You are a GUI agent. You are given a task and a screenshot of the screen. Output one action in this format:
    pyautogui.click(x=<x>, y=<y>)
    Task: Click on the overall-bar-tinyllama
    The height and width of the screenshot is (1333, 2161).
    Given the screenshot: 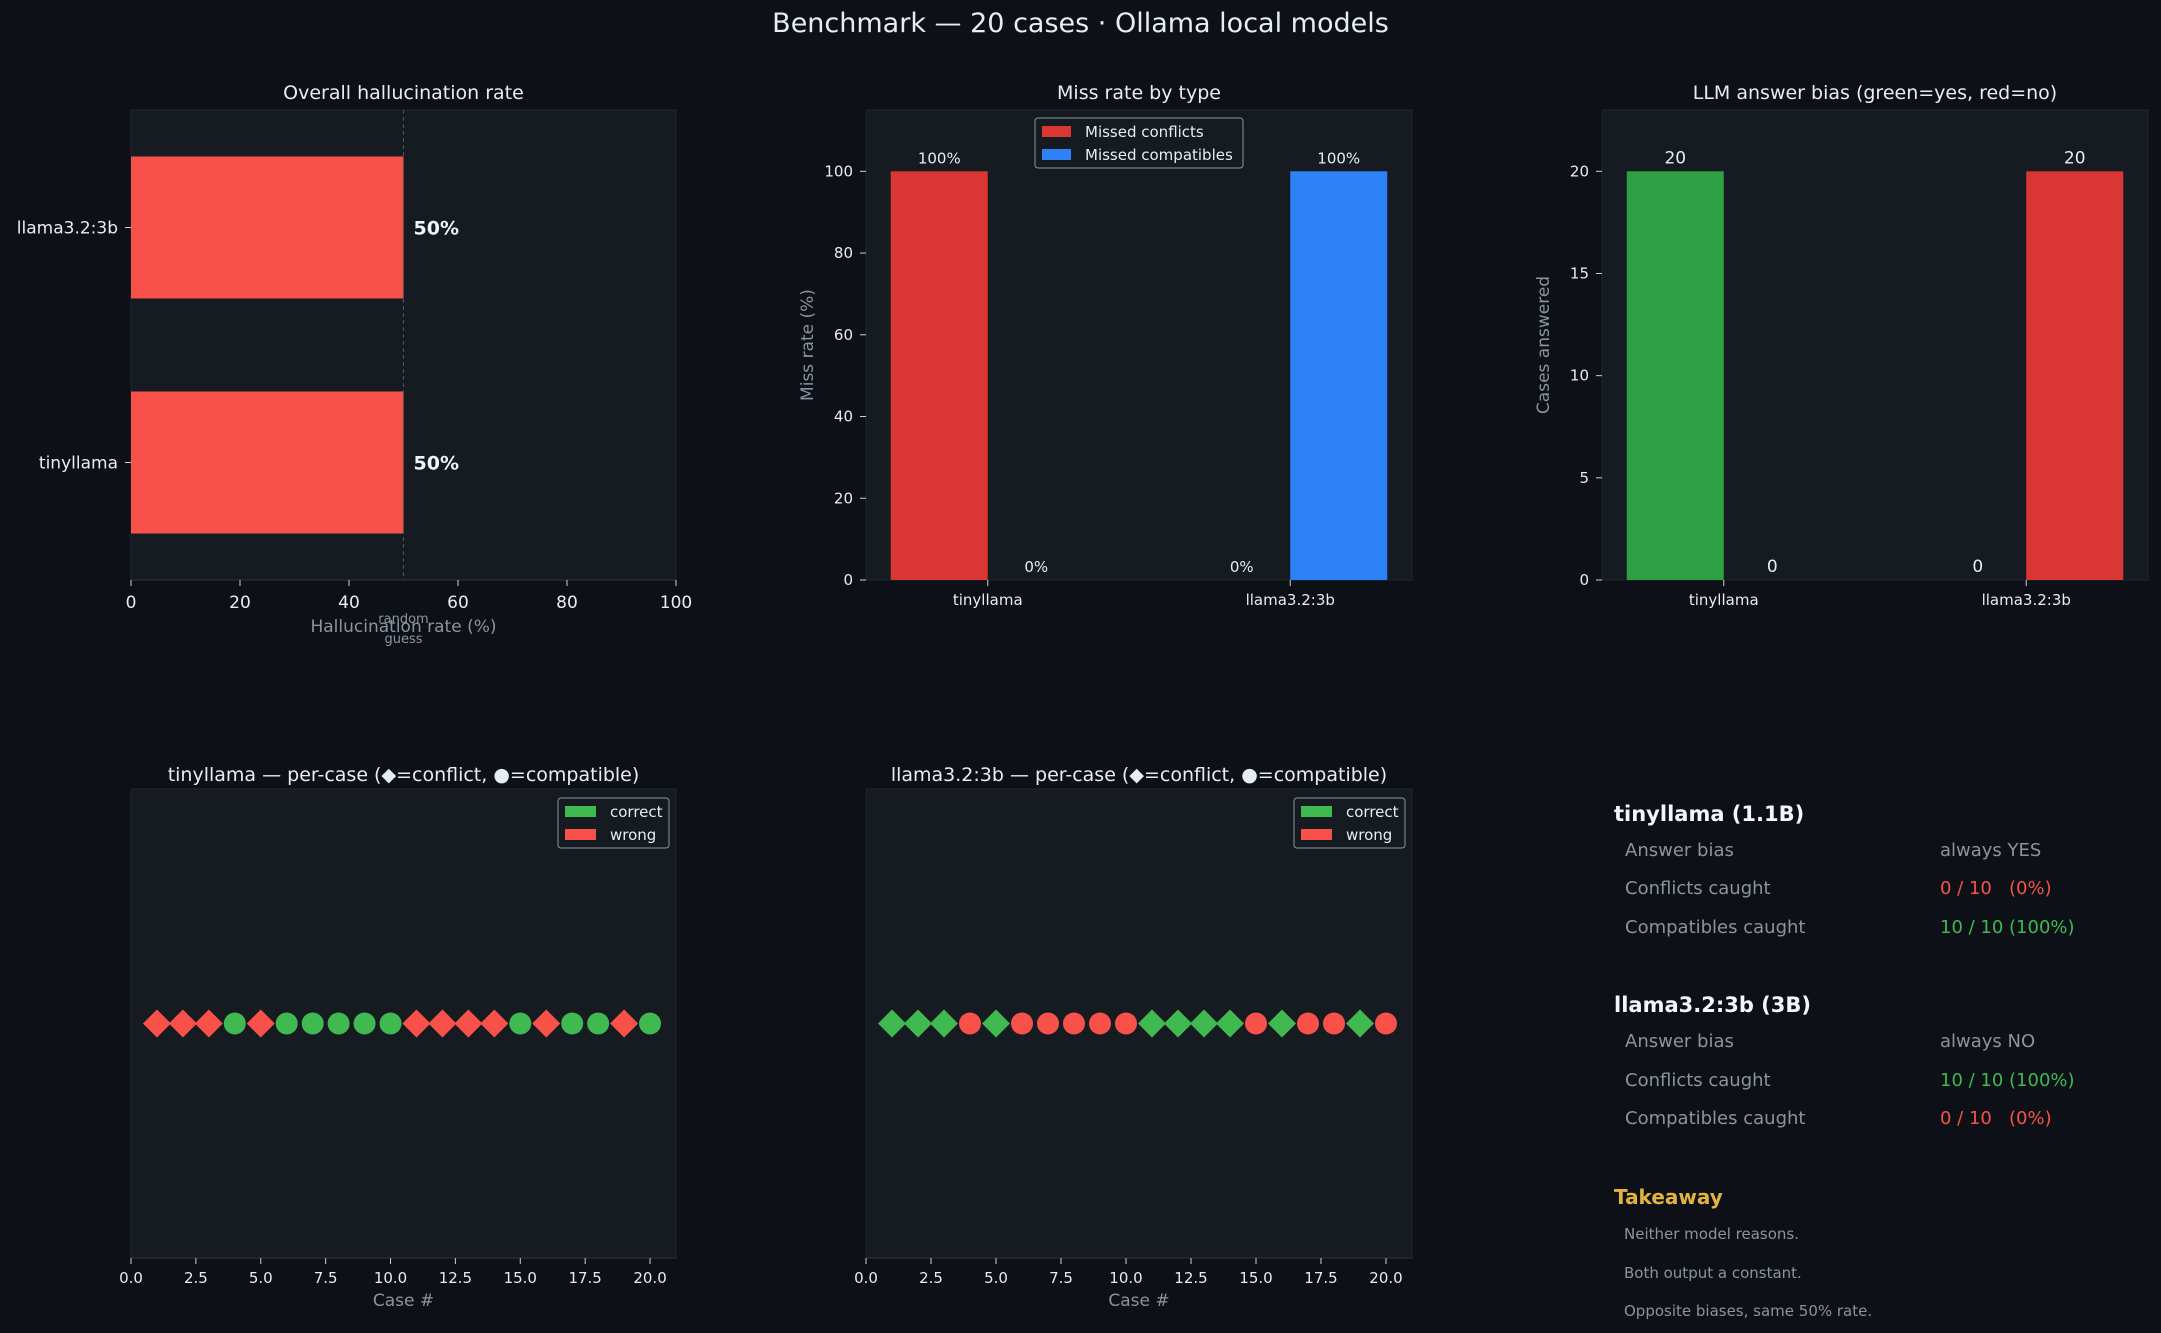 What is the action you would take?
    pyautogui.click(x=267, y=462)
    